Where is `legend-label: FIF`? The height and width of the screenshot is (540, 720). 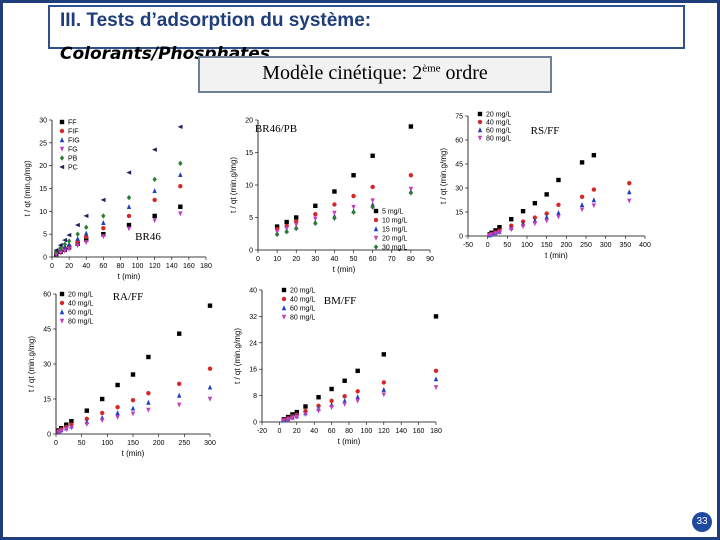
legend-label: FIF is located at coordinates (73, 132).